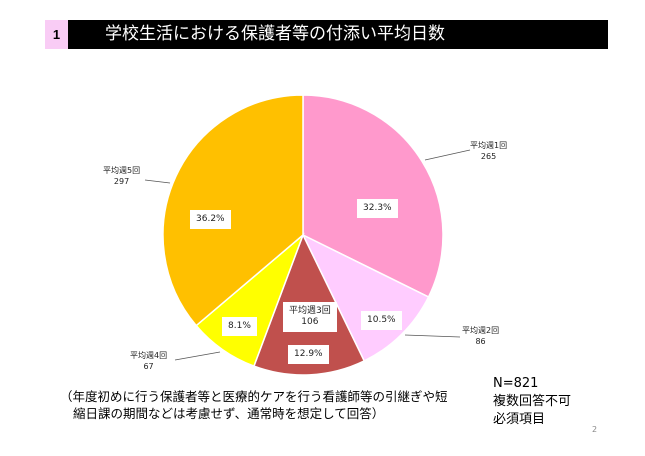 Image resolution: width=645 pixels, height=456 pixels. Describe the element at coordinates (275, 34) in the screenshot. I see `page-title: 学校生活における保護者等の付添い平均日数` at that location.